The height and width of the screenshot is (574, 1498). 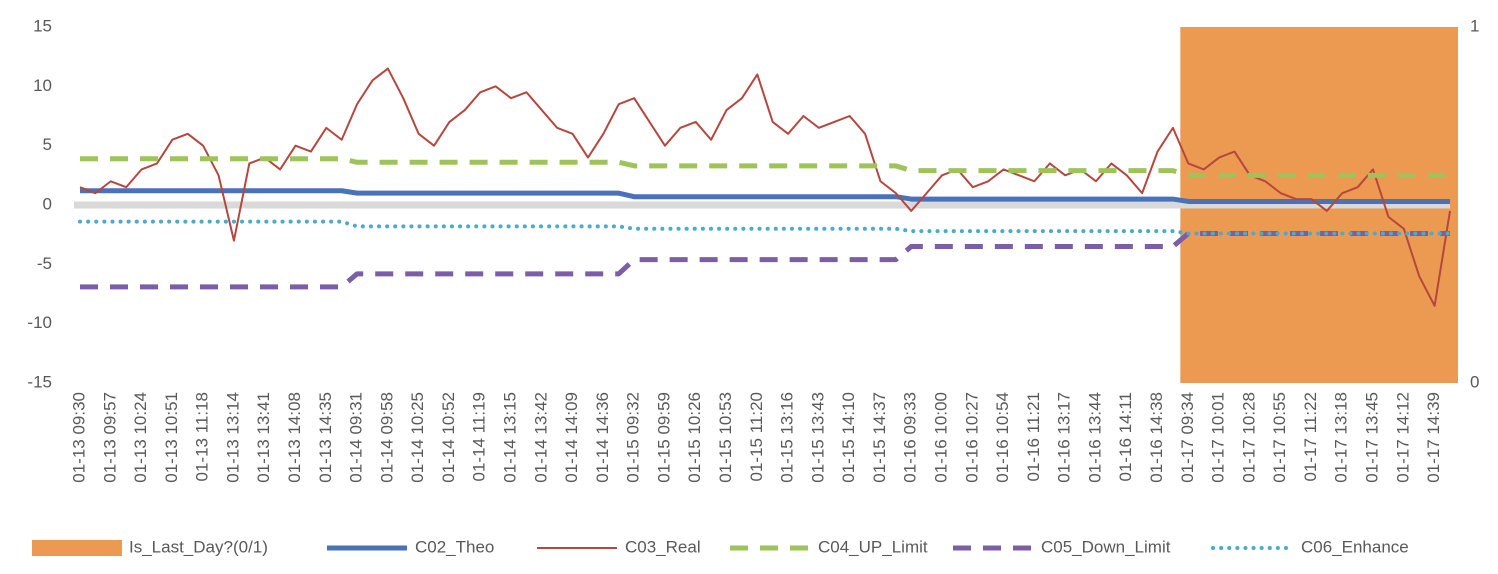 What do you see at coordinates (1156, 437) in the screenshot?
I see `x-tick-label: 01-16 14:38` at bounding box center [1156, 437].